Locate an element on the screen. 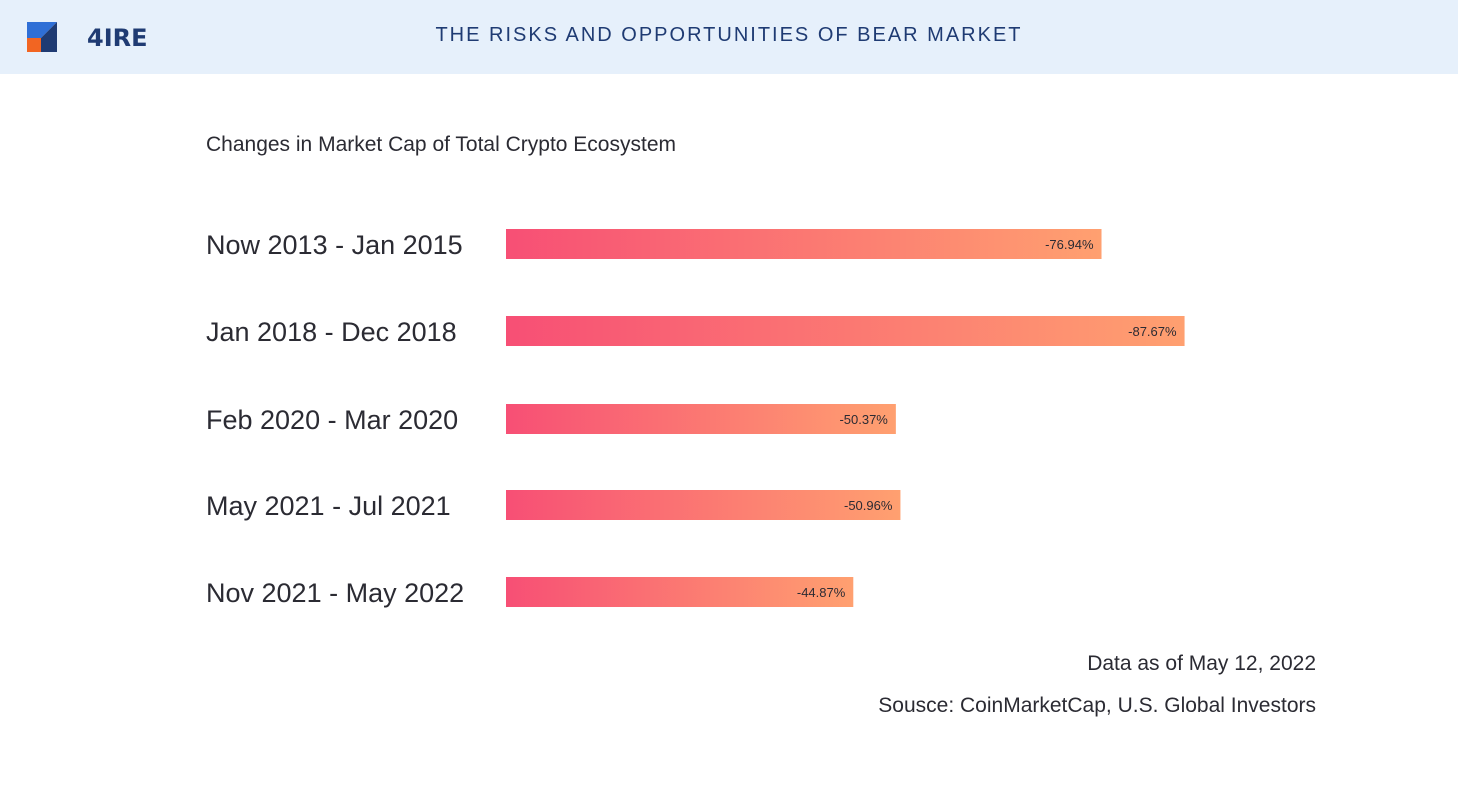  category-label: Feb 2020 - Mar 2020 is located at coordinates (332, 420).